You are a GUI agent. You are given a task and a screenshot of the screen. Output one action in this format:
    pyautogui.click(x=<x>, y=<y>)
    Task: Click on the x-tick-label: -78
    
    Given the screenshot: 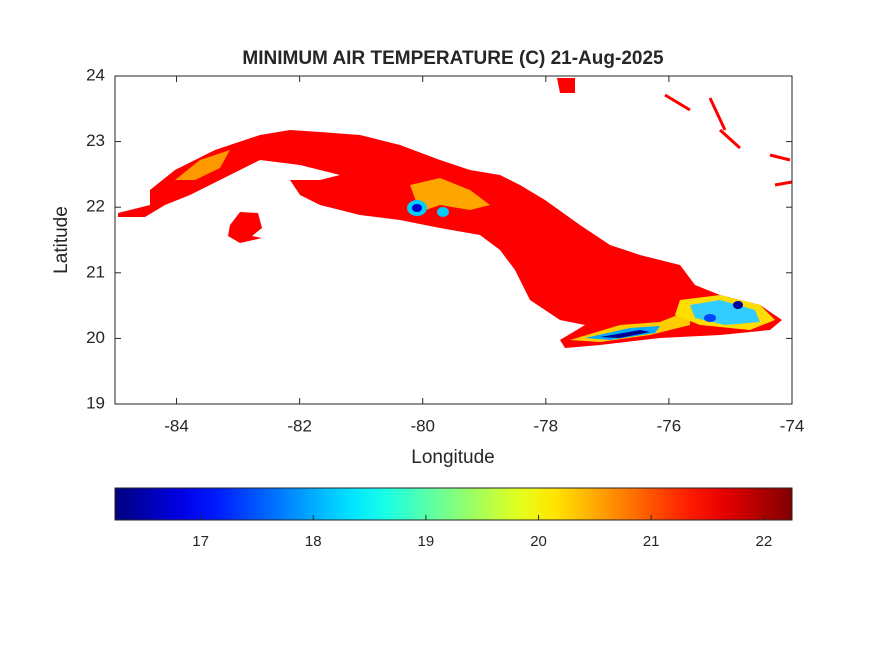 What is the action you would take?
    pyautogui.click(x=546, y=425)
    